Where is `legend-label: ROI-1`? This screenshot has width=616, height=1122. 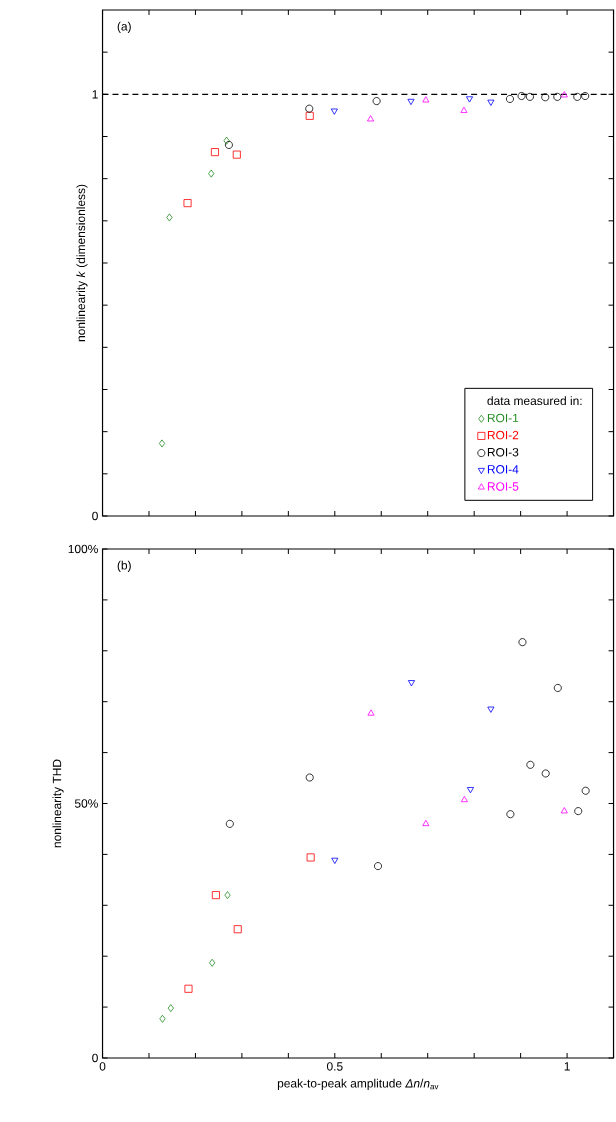 legend-label: ROI-1 is located at coordinates (503, 418).